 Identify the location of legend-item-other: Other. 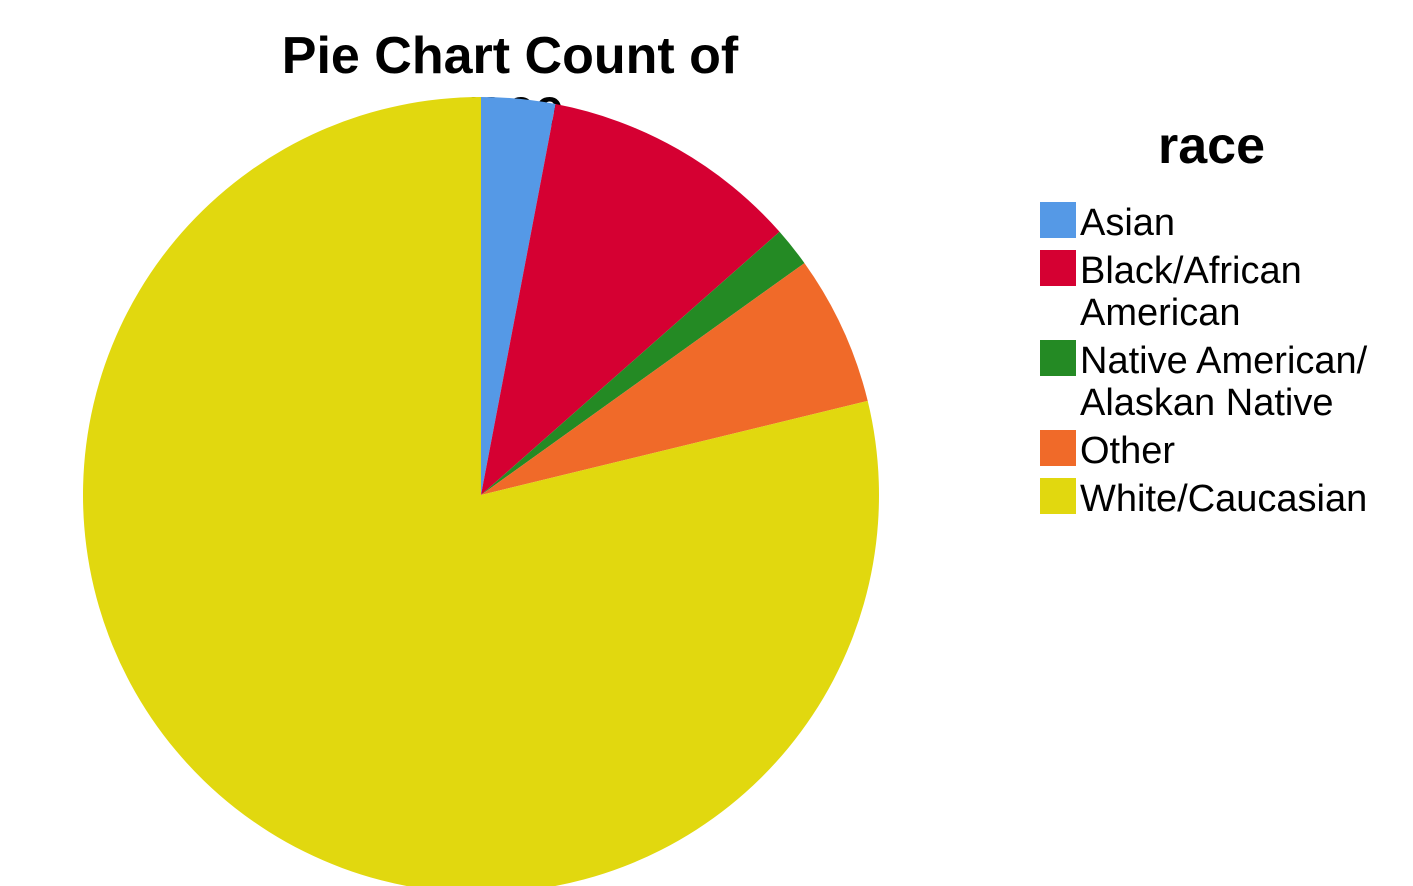
(1225, 451).